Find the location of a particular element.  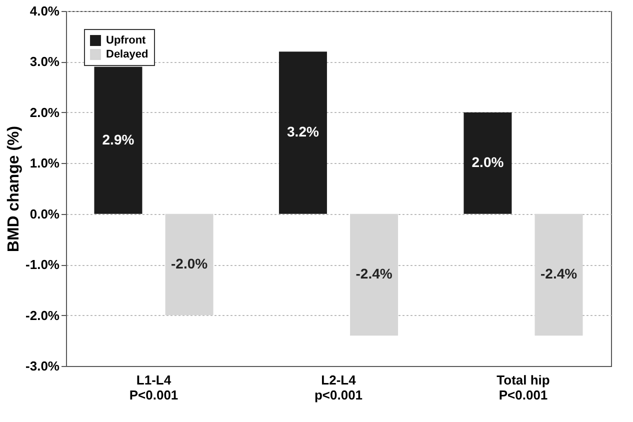

data-label: 2.0% is located at coordinates (488, 162).